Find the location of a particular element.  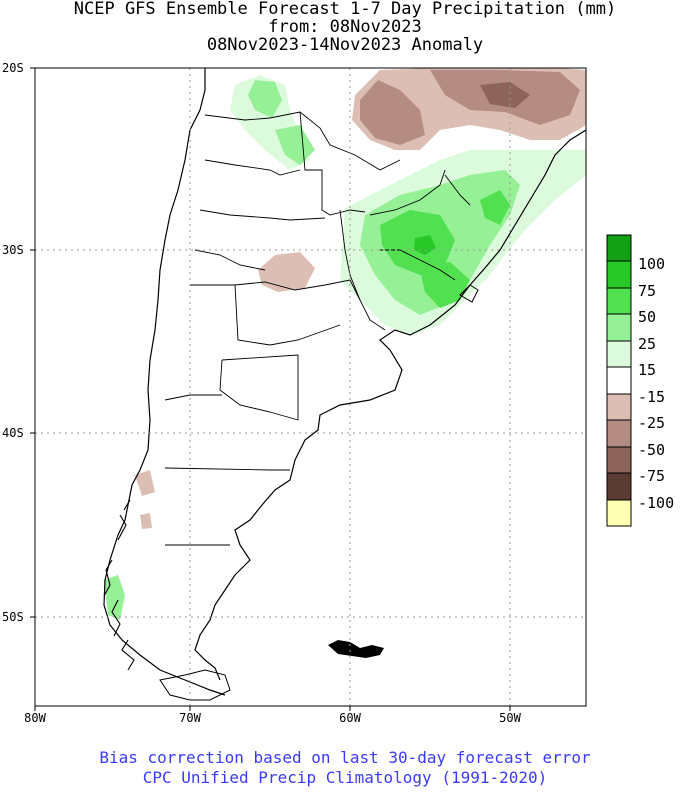

lat-label-30s: 30S is located at coordinates (13, 250).